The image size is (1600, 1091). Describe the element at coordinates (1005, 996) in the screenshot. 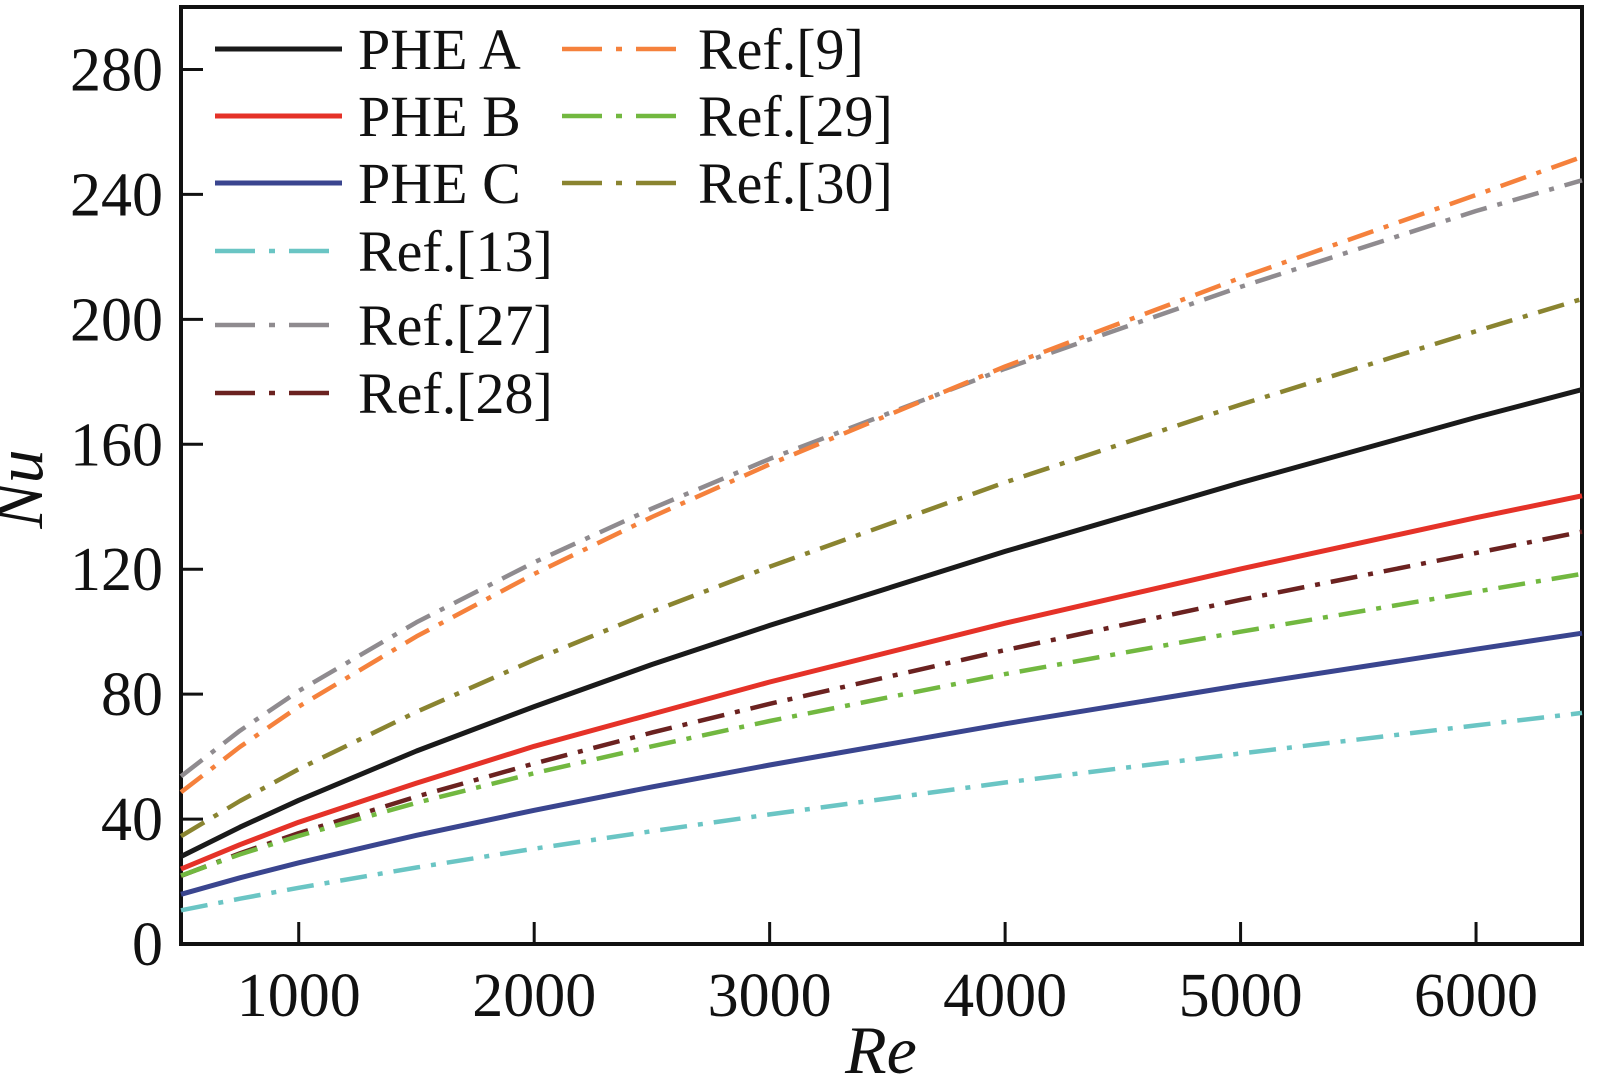

I see `x-tick-label: 4000` at that location.